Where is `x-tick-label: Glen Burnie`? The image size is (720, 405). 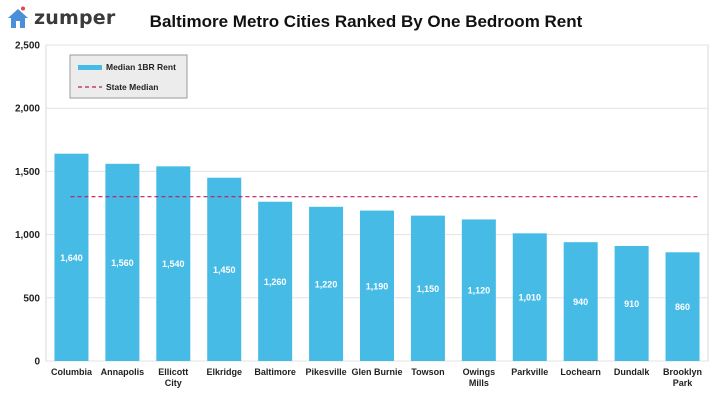 x-tick-label: Glen Burnie is located at coordinates (376, 372).